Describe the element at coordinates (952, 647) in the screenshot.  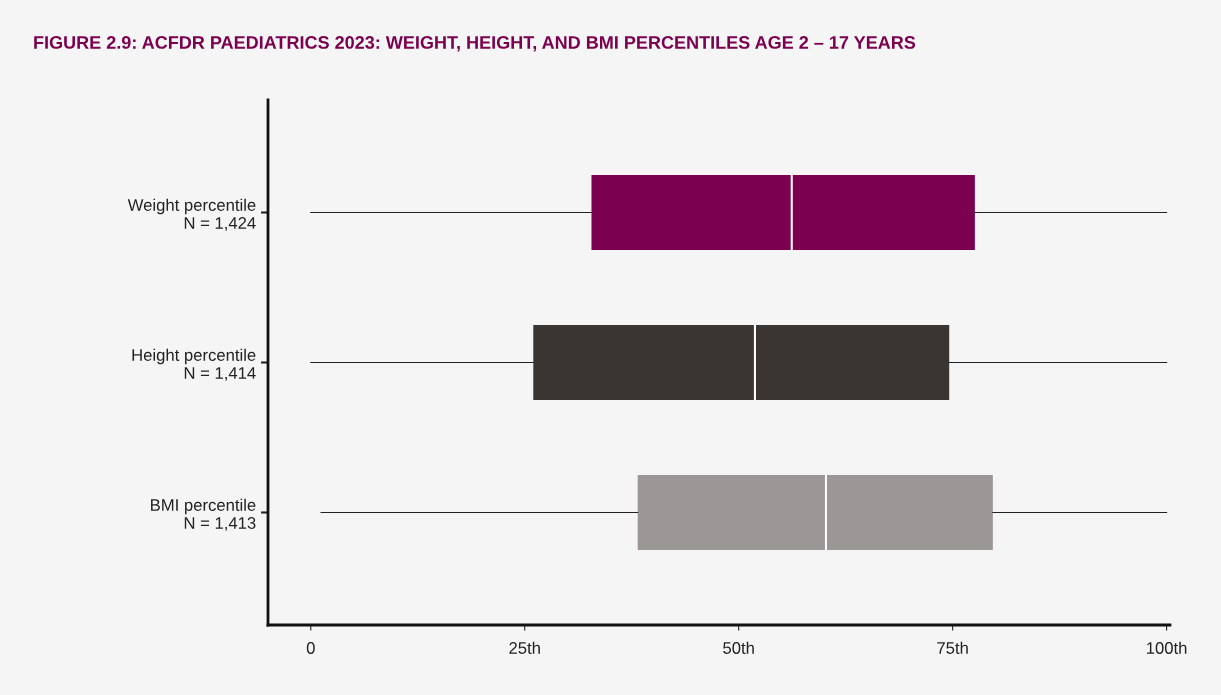
I see `x-tick-label: 75th` at that location.